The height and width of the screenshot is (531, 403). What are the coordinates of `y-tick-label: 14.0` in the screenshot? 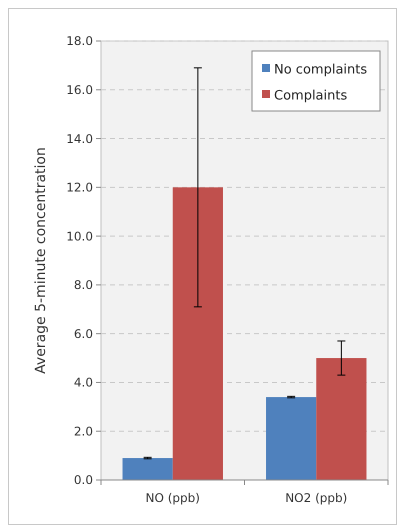 It's located at (79, 139).